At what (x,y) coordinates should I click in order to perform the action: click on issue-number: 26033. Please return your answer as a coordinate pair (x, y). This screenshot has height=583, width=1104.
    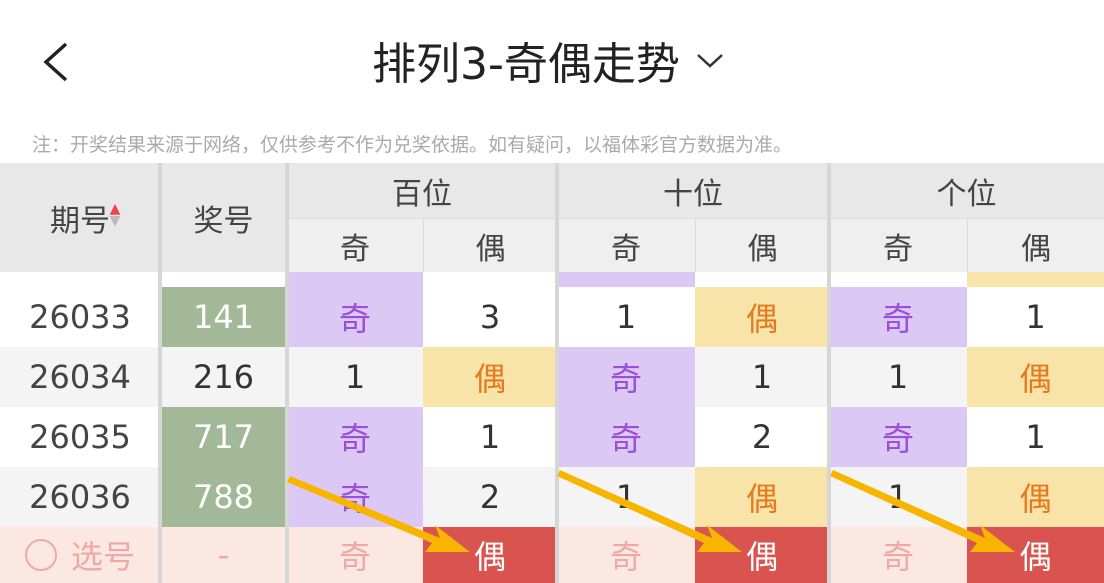
    Looking at the image, I should click on (80, 317).